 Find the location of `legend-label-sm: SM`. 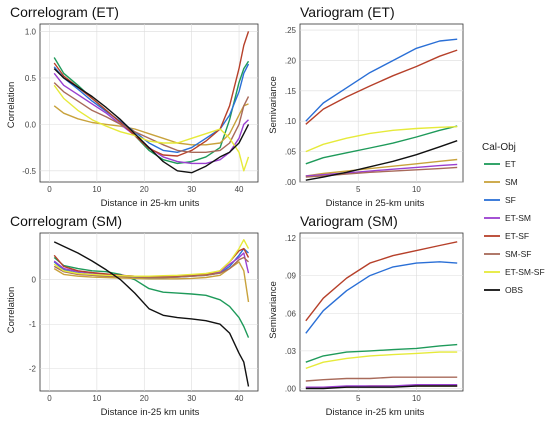

legend-label-sm: SM is located at coordinates (511, 182).